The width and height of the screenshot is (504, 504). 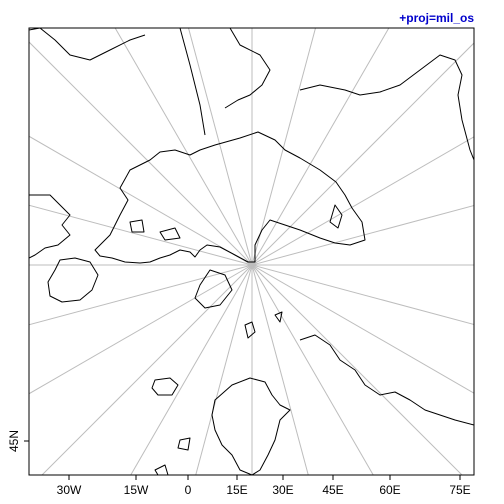 I want to click on x-tick-label: 45E, so click(x=332, y=490).